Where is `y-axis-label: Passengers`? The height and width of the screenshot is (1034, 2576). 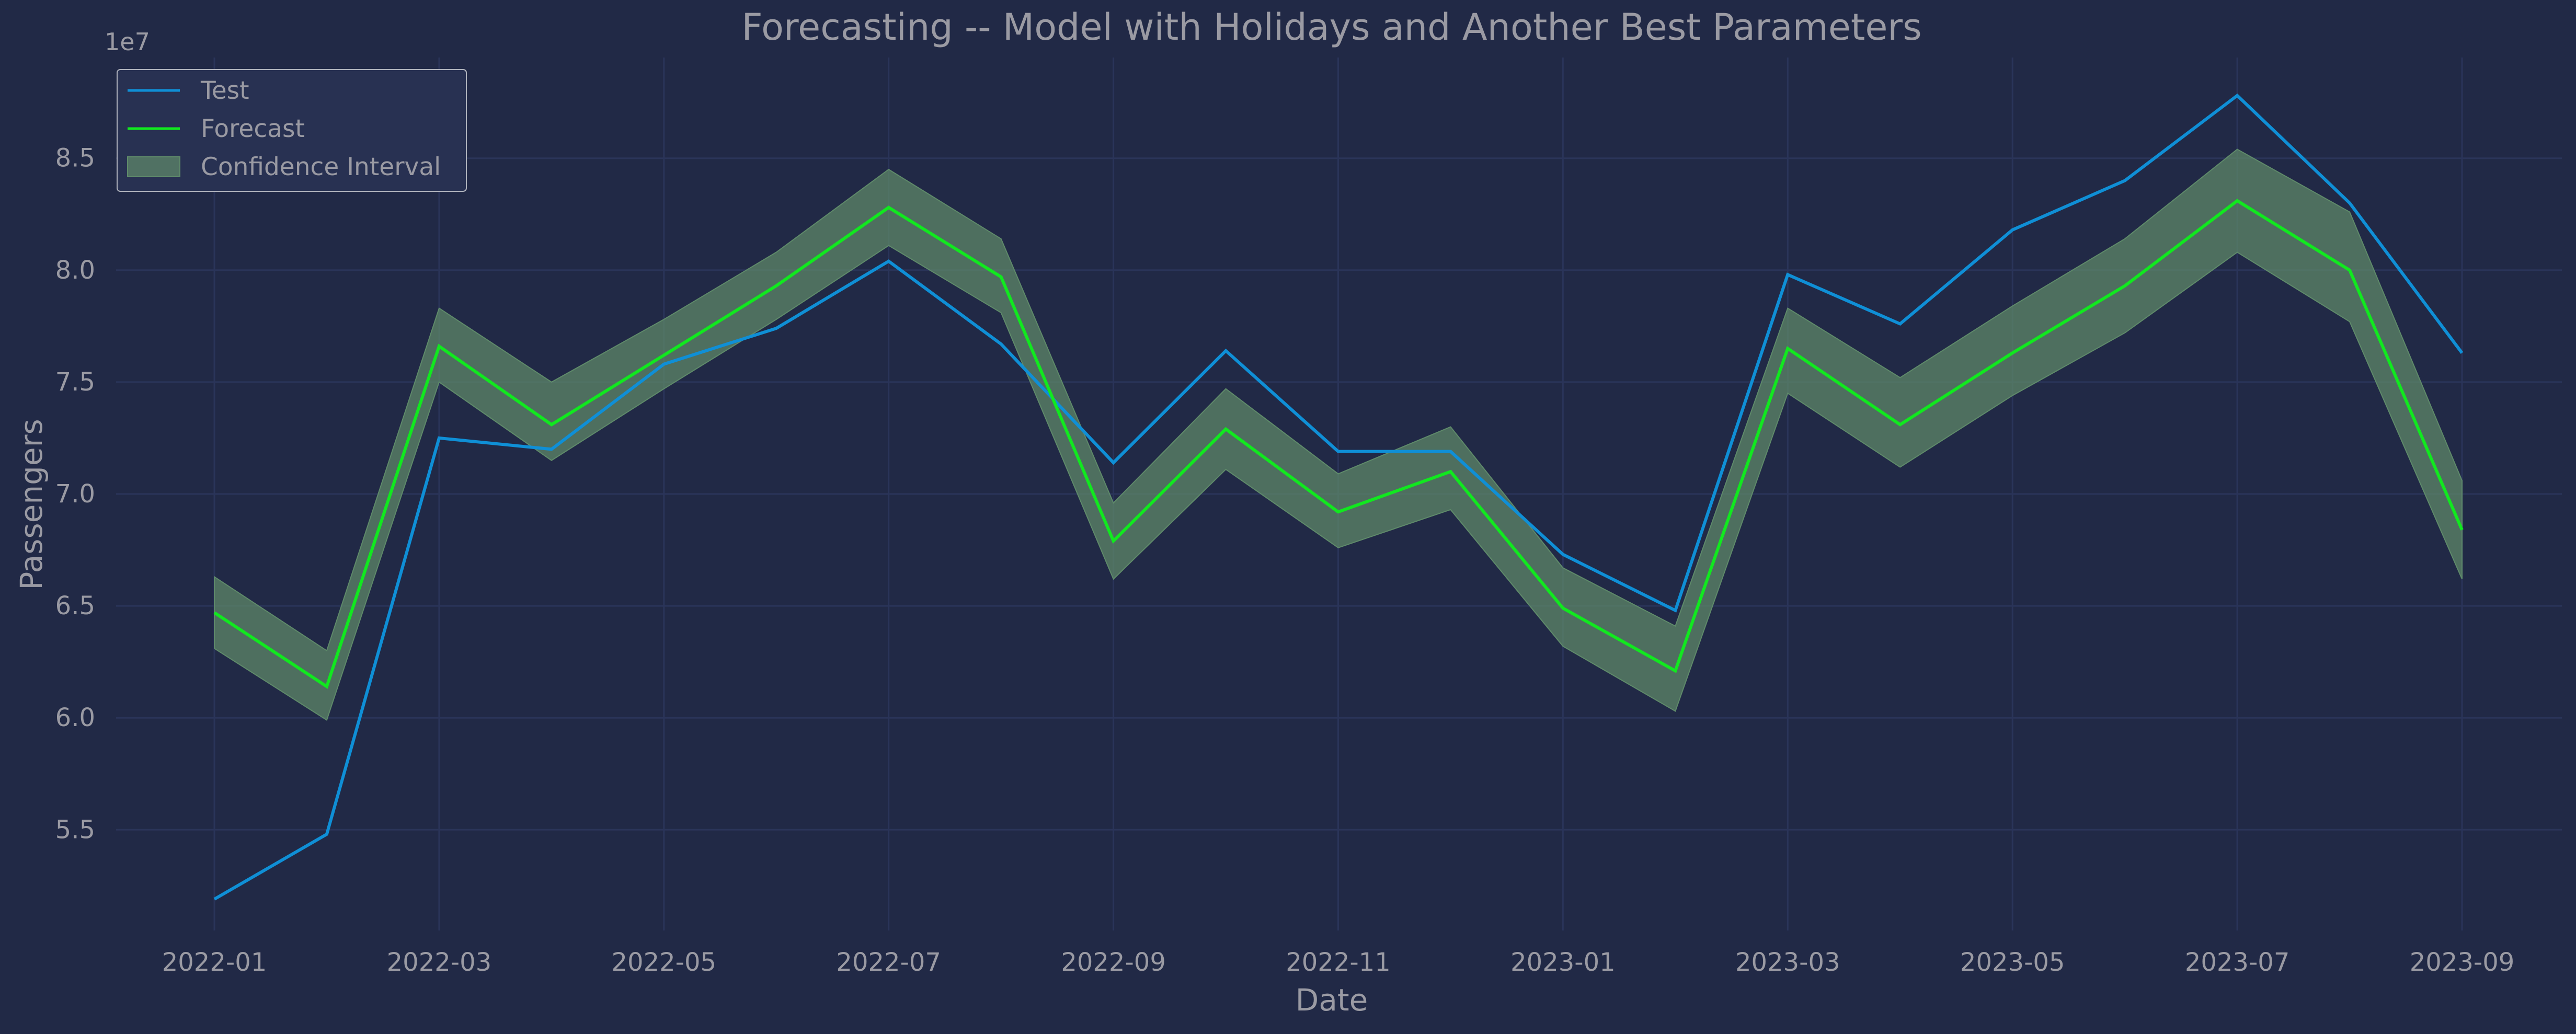 y-axis-label: Passengers is located at coordinates (32, 504).